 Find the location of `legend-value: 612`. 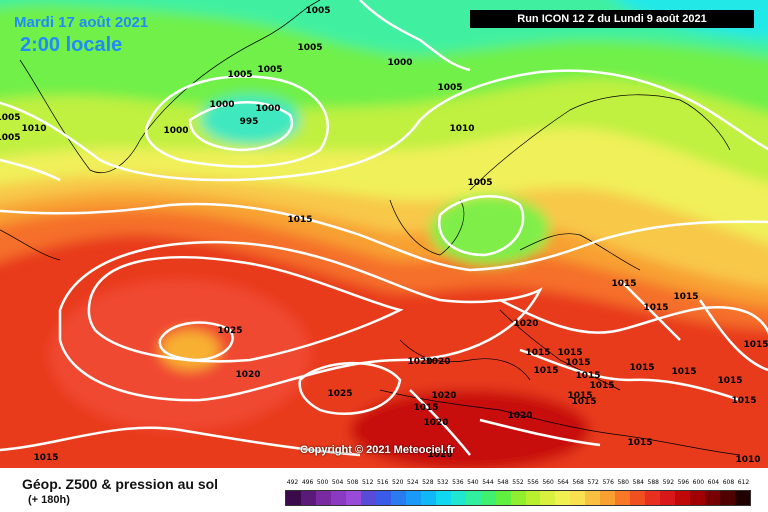

legend-value: 612 is located at coordinates (743, 482).